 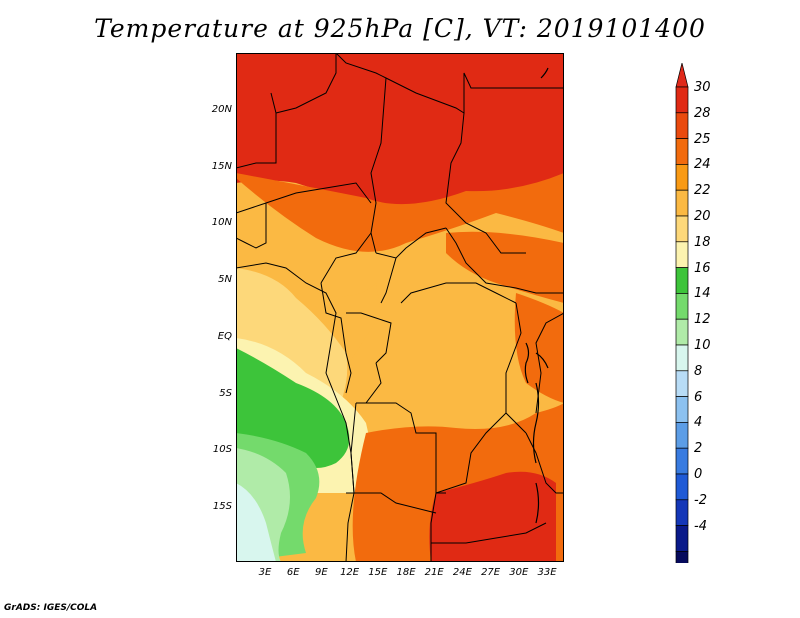 I want to click on colorbar-label: 16, so click(x=702, y=268).